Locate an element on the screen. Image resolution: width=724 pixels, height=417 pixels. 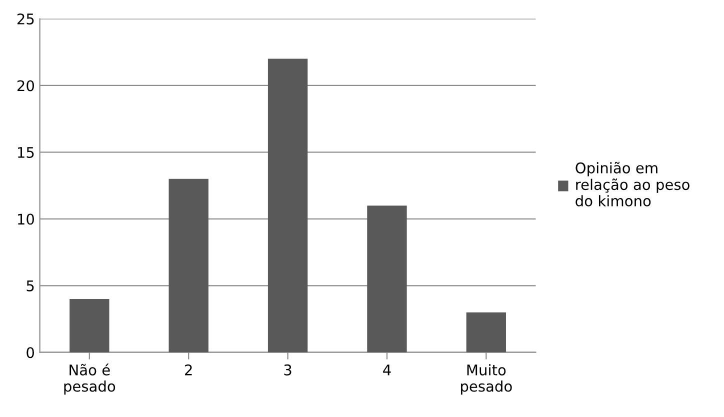
legend-label: Opinião em relação ao peso do kimono is located at coordinates (633, 184).